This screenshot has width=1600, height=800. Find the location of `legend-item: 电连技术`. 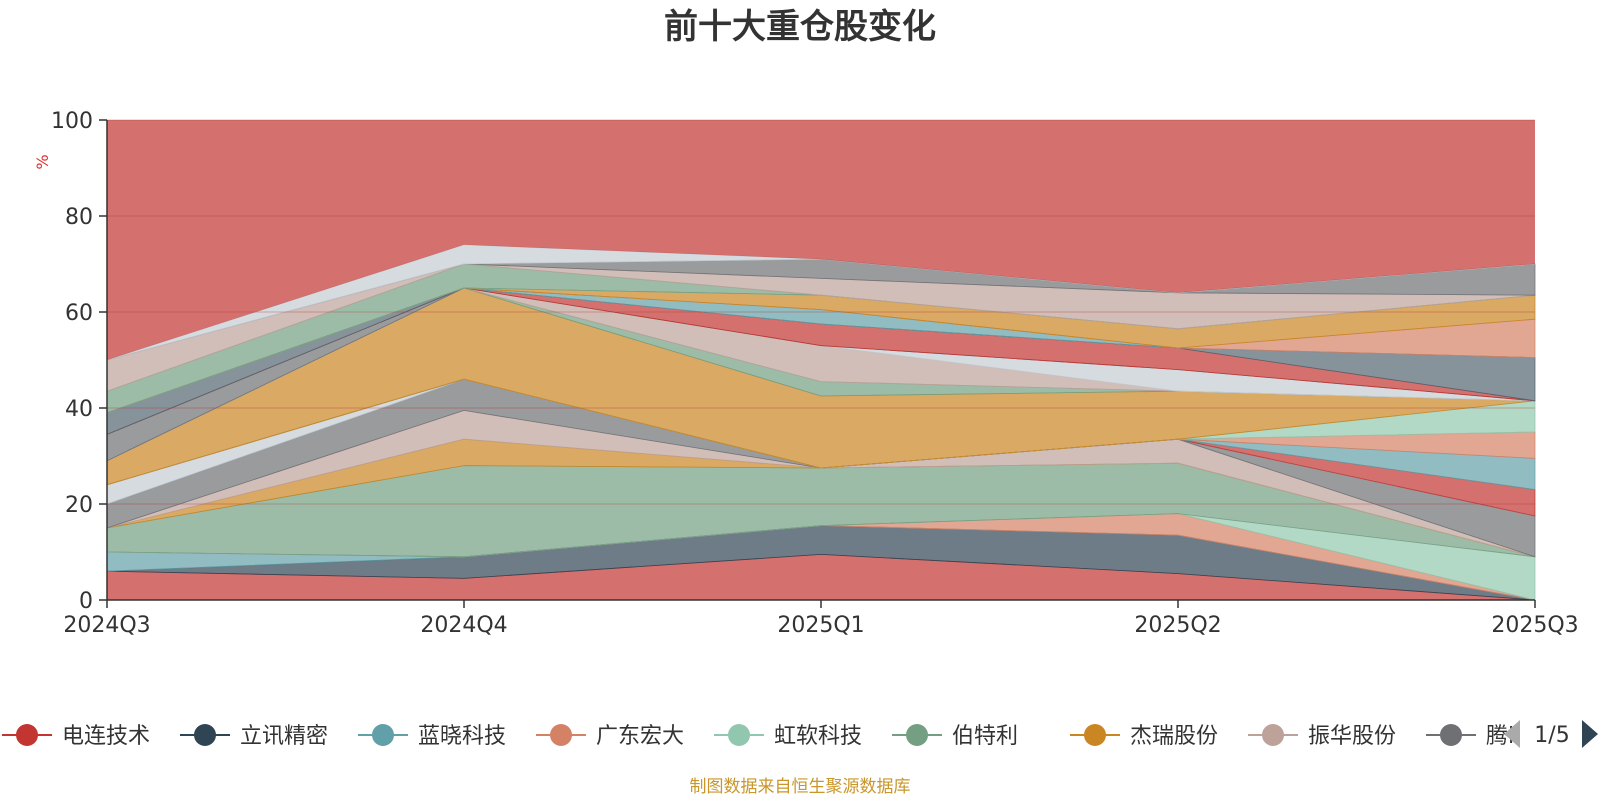

legend-item: 电连技术 is located at coordinates (76, 736).